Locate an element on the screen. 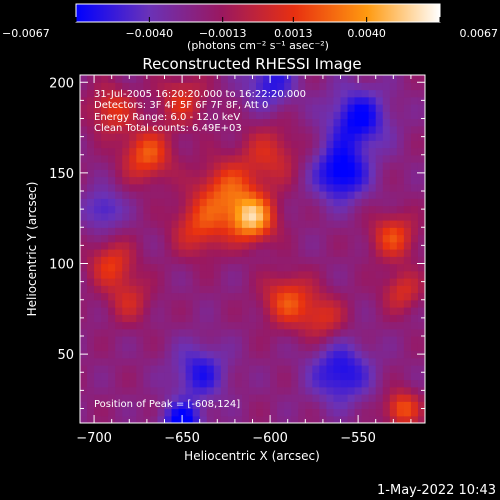 The height and width of the screenshot is (500, 500). x-tick-label: −600 is located at coordinates (270, 438).